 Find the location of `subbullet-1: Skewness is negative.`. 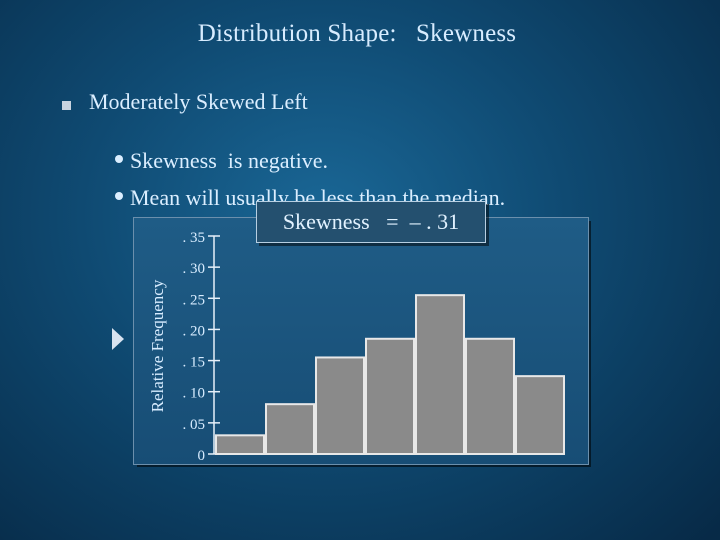

subbullet-1: Skewness is negative. is located at coordinates (216, 148).